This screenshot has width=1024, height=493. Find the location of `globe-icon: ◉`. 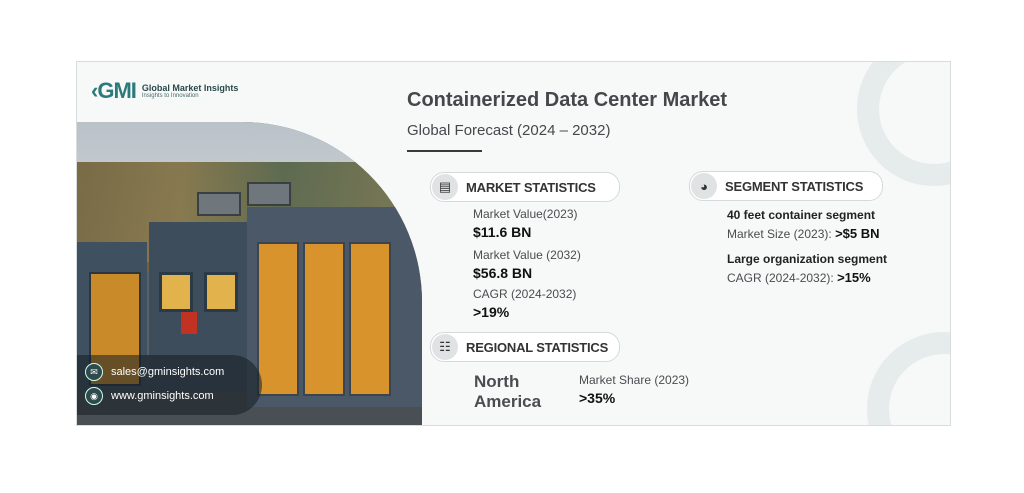

globe-icon: ◉ is located at coordinates (94, 396).